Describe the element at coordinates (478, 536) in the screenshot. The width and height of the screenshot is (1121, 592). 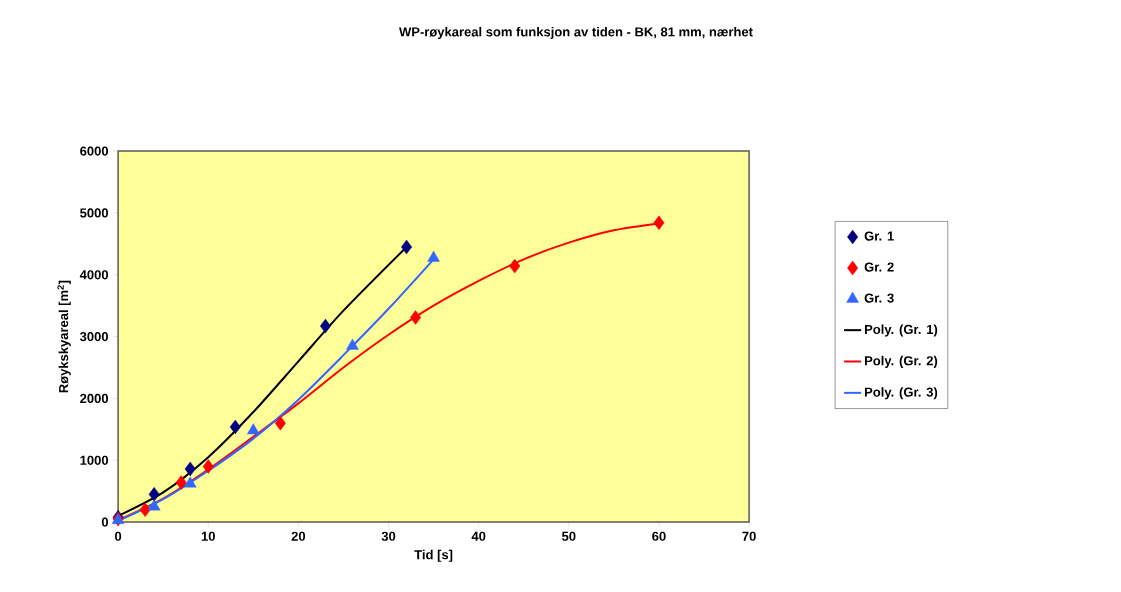
I see `x-tick-label: 40` at that location.